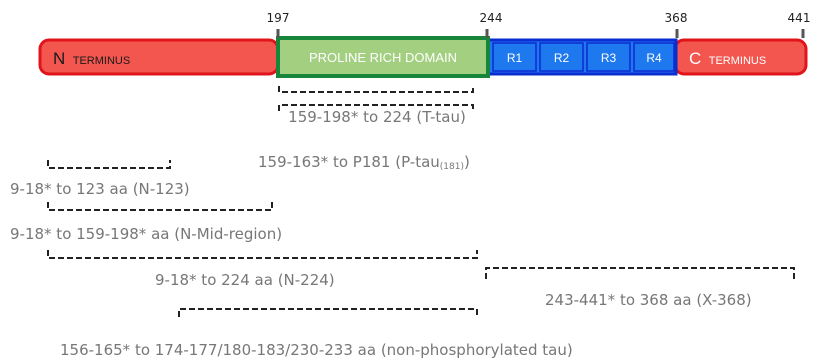 This screenshot has height=364, width=814. I want to click on fragment-n-123-label: 9-18* to 123 aa (N-123), so click(100, 189).